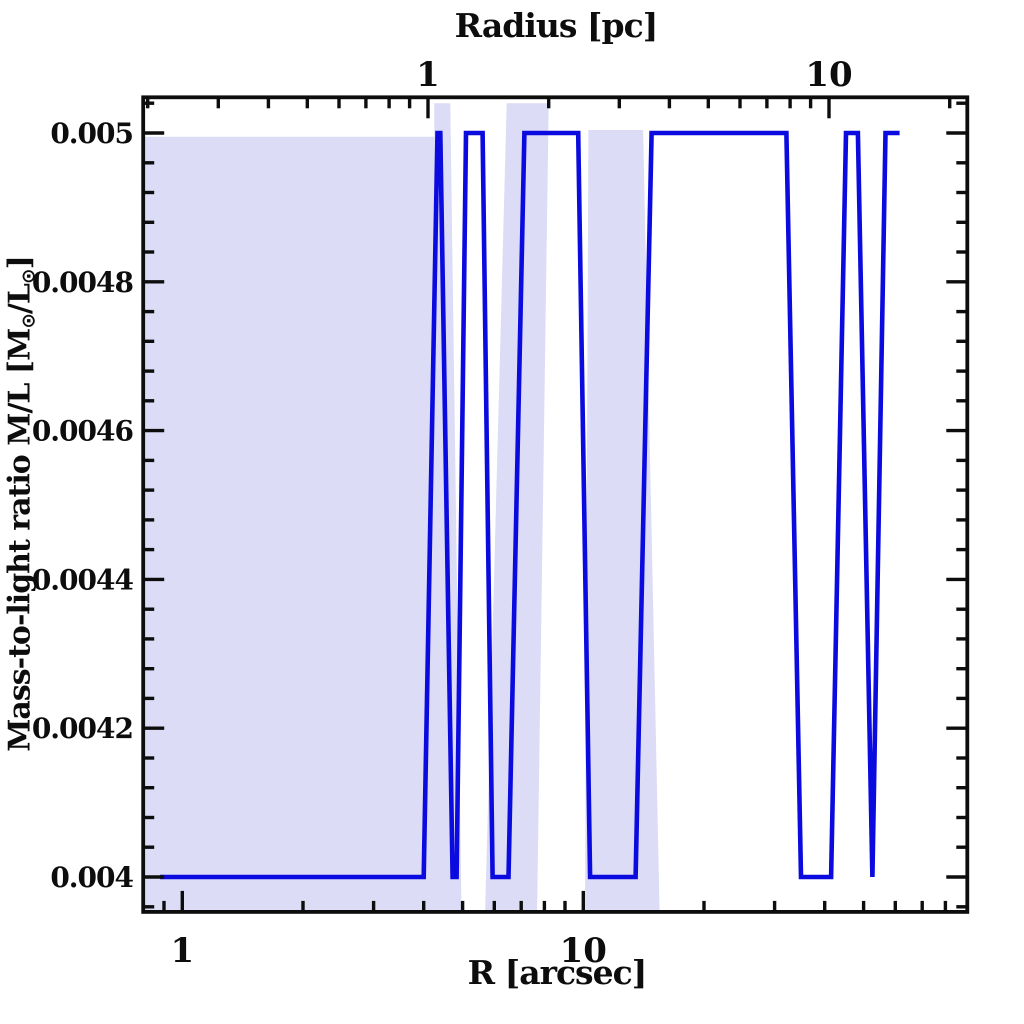 The image size is (1024, 1024). What do you see at coordinates (428, 75) in the screenshot?
I see `top-axis-tick-label: 1` at bounding box center [428, 75].